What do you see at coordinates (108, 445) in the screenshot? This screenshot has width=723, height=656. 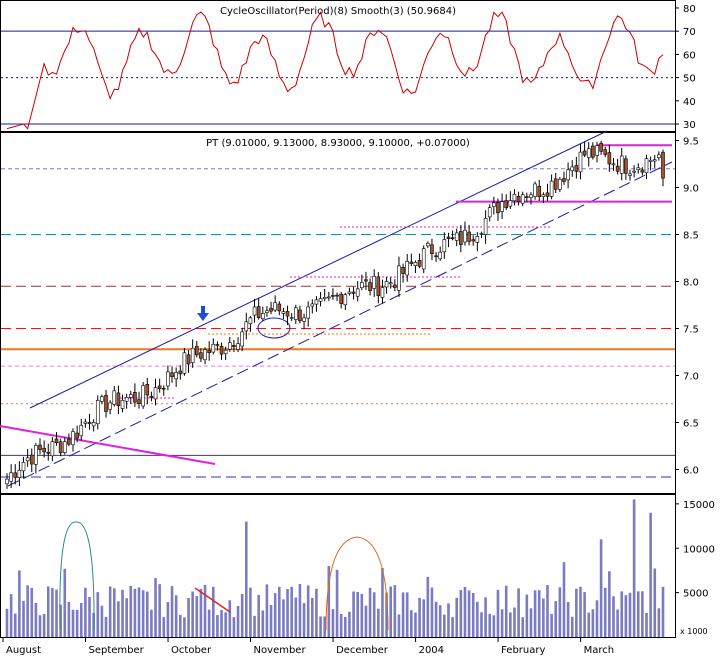 I see `magenta-trendline` at bounding box center [108, 445].